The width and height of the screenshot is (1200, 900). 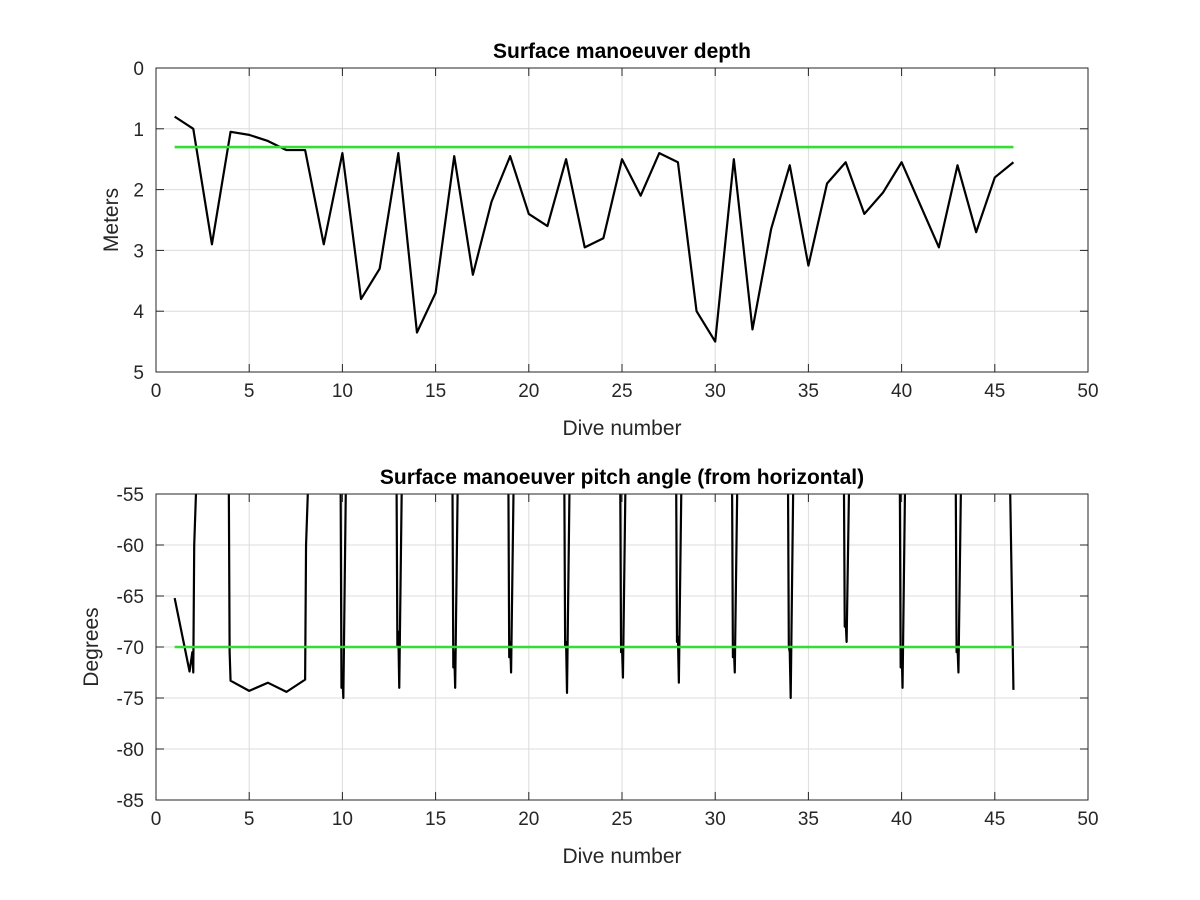 I want to click on y-tick-label: 2, so click(x=138, y=191).